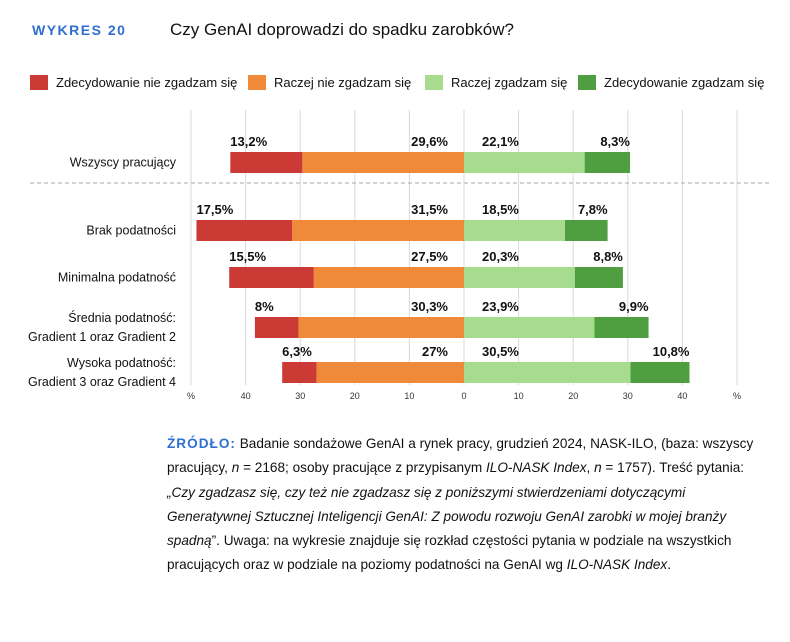  Describe the element at coordinates (463, 396) in the screenshot. I see `x-tick-label: 0` at that location.